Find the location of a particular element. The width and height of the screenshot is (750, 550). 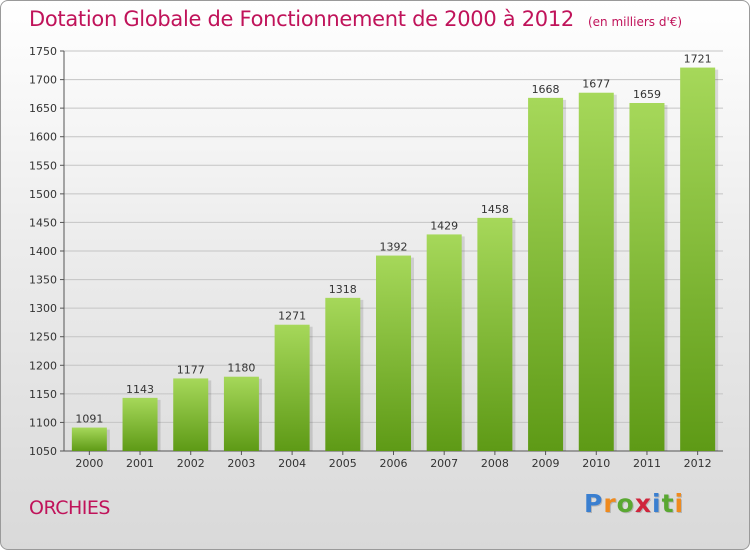

bar-value-label: 1392 is located at coordinates (394, 247).